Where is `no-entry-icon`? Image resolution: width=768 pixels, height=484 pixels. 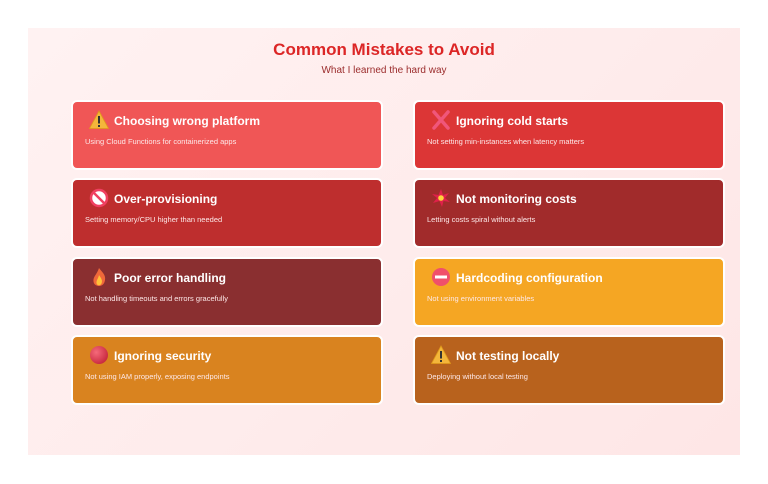 no-entry-icon is located at coordinates (441, 277).